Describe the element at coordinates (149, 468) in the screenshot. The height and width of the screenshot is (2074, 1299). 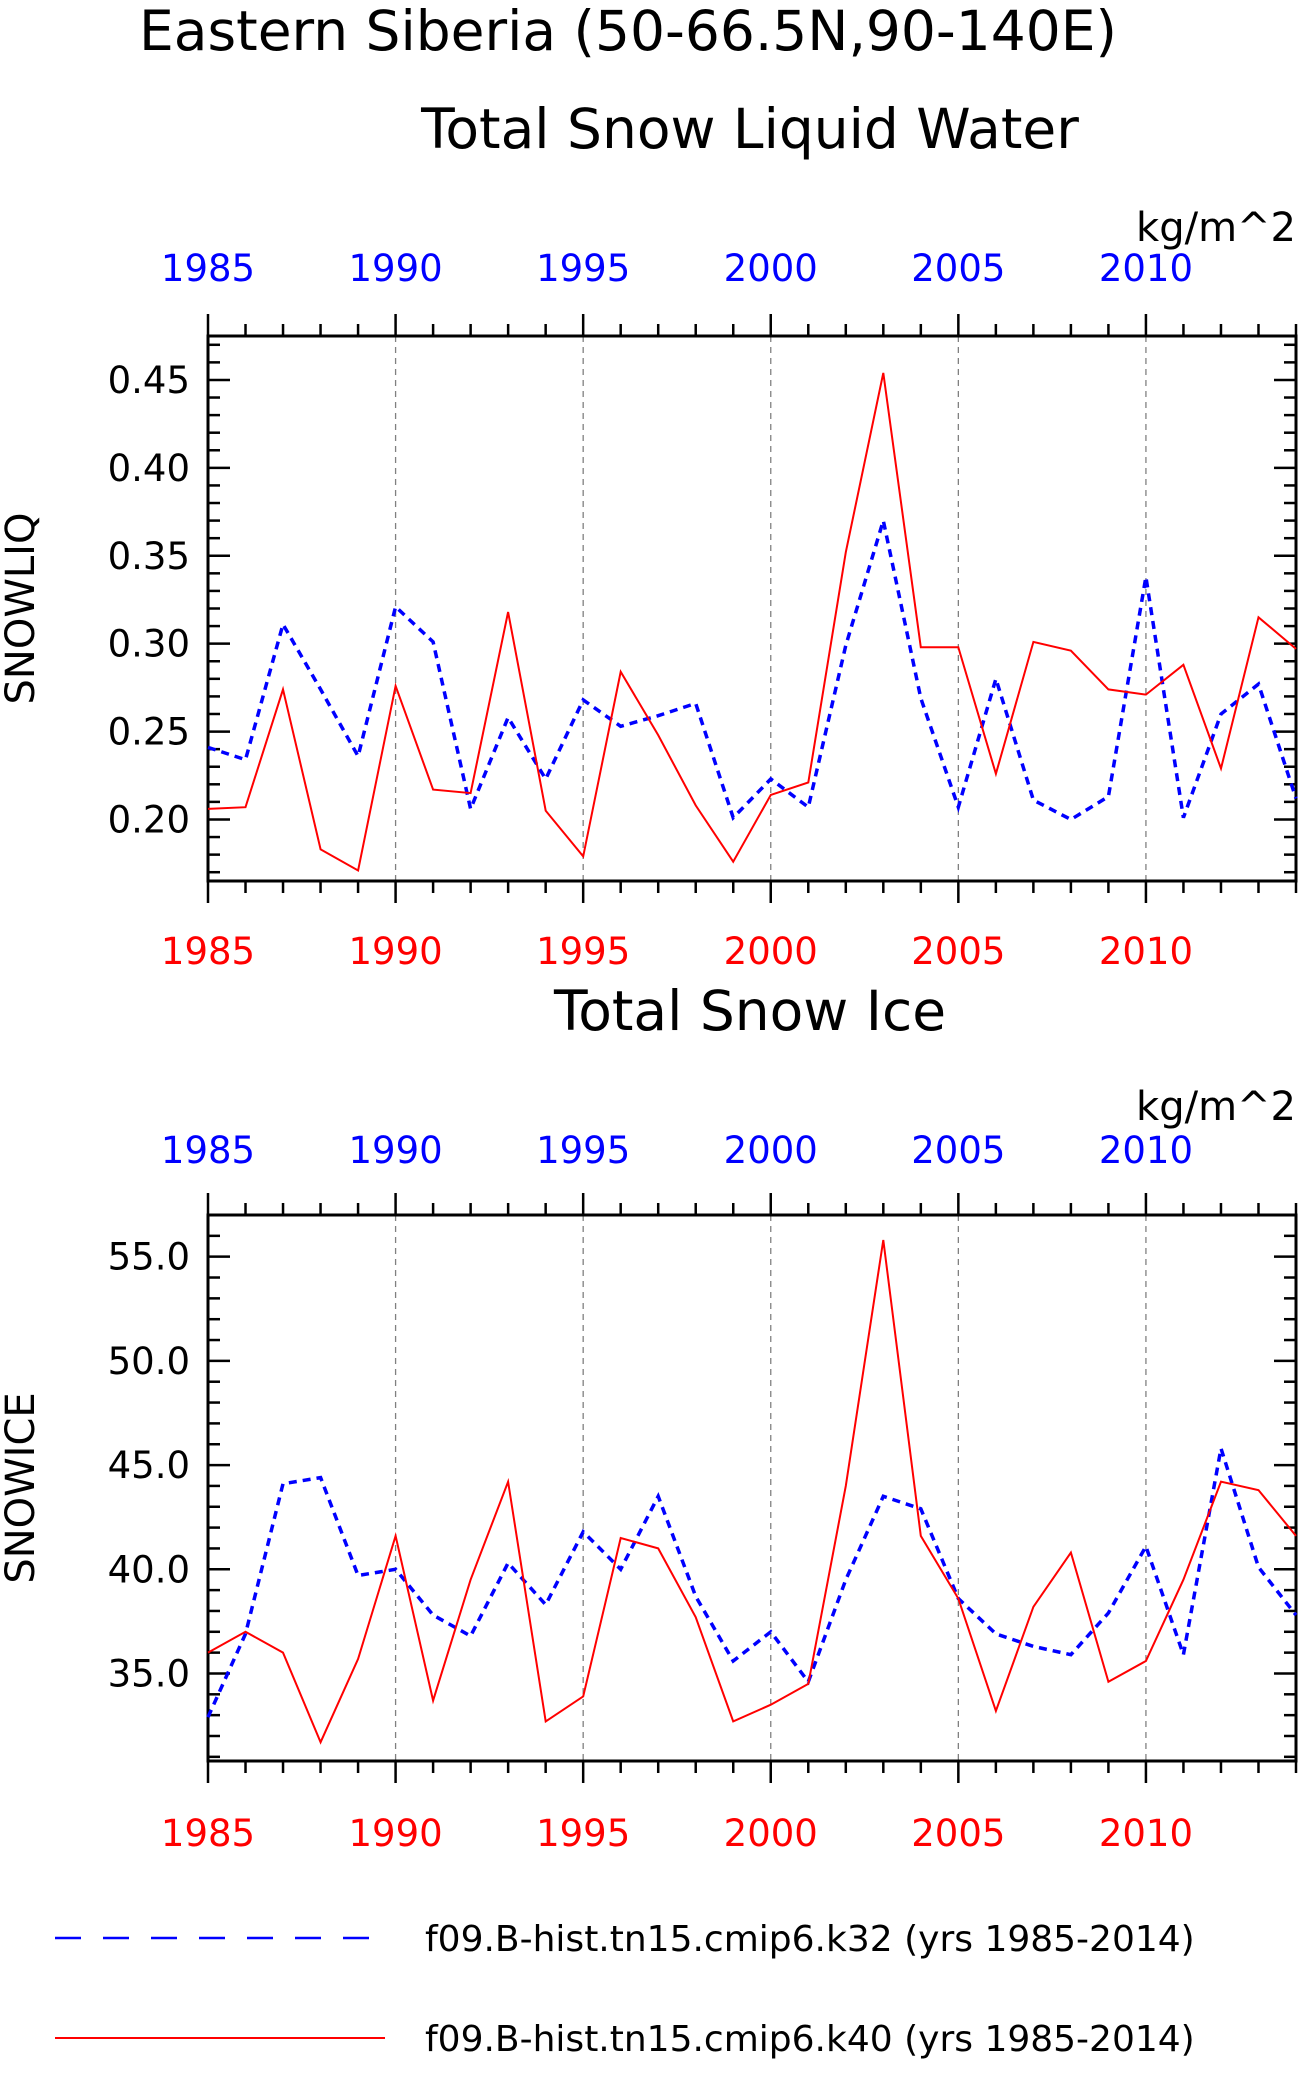
I see `y-tick-label: 0.40` at that location.